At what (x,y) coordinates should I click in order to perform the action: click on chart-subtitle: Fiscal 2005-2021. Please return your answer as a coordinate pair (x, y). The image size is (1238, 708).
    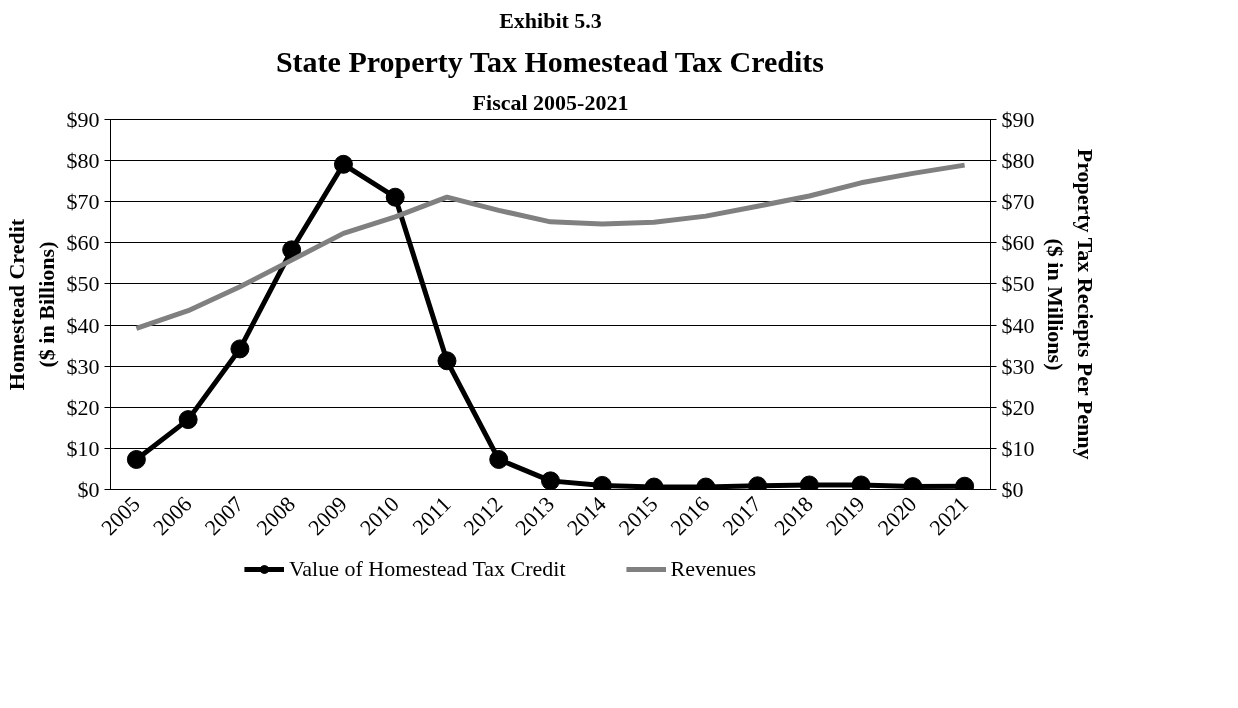
    Looking at the image, I should click on (550, 102).